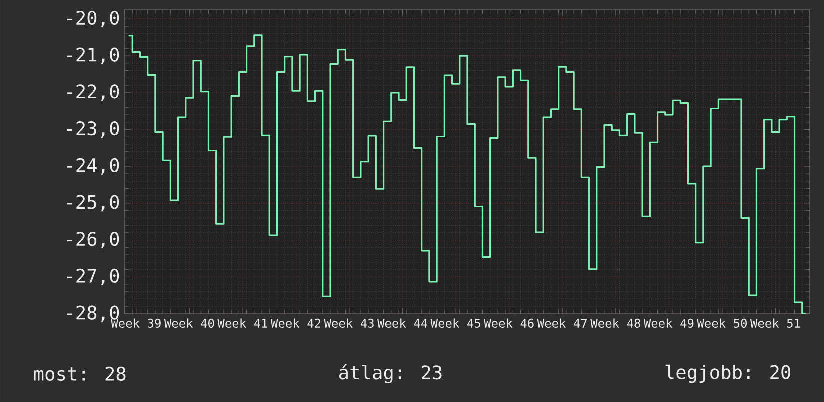  What do you see at coordinates (615, 323) in the screenshot?
I see `x-tick-label: Week 48` at bounding box center [615, 323].